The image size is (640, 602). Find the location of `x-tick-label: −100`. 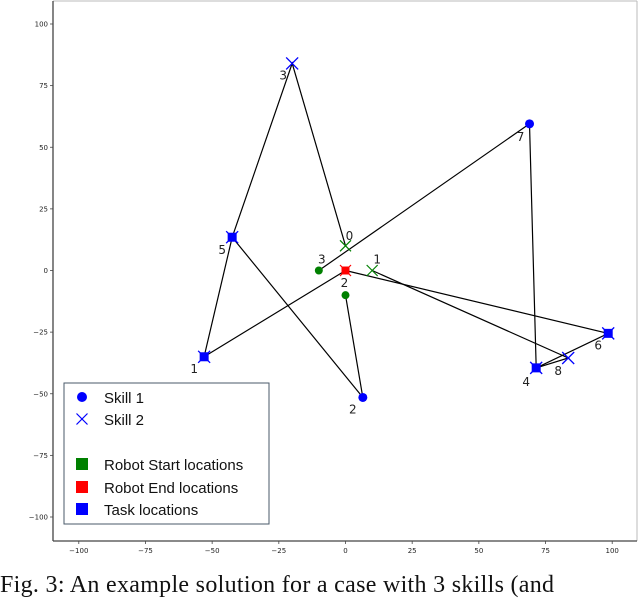

x-tick-label: −100 is located at coordinates (78, 551).